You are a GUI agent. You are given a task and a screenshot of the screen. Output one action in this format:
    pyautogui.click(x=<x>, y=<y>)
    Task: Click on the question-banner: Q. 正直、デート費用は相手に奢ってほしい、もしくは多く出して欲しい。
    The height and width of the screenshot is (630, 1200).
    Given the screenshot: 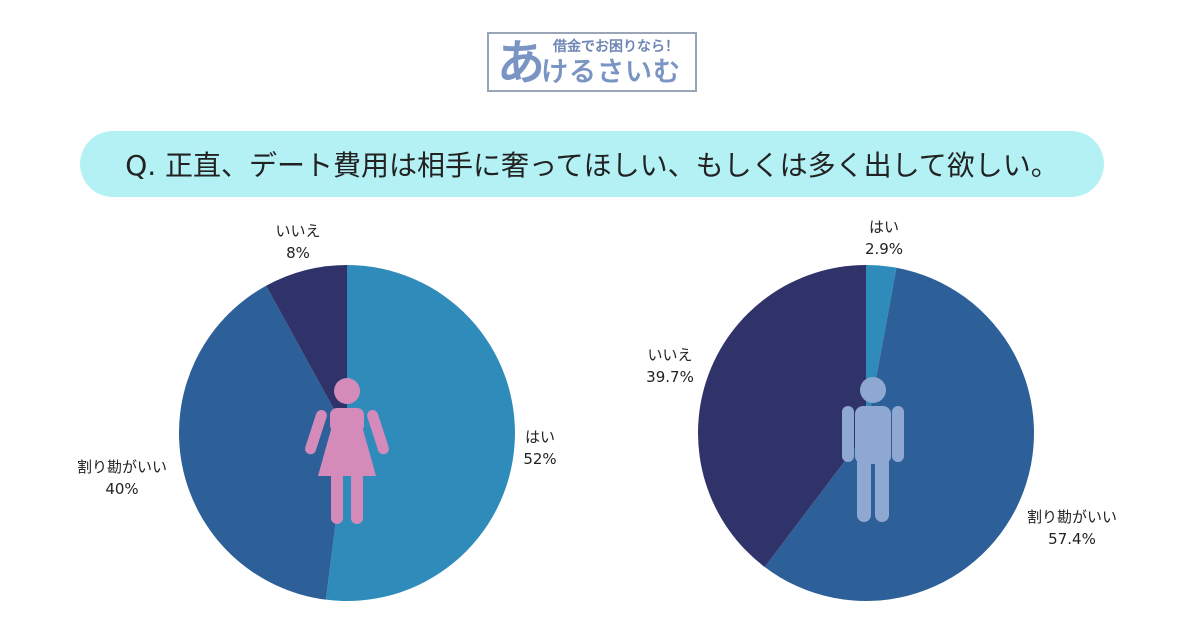 What is the action you would take?
    pyautogui.click(x=592, y=164)
    